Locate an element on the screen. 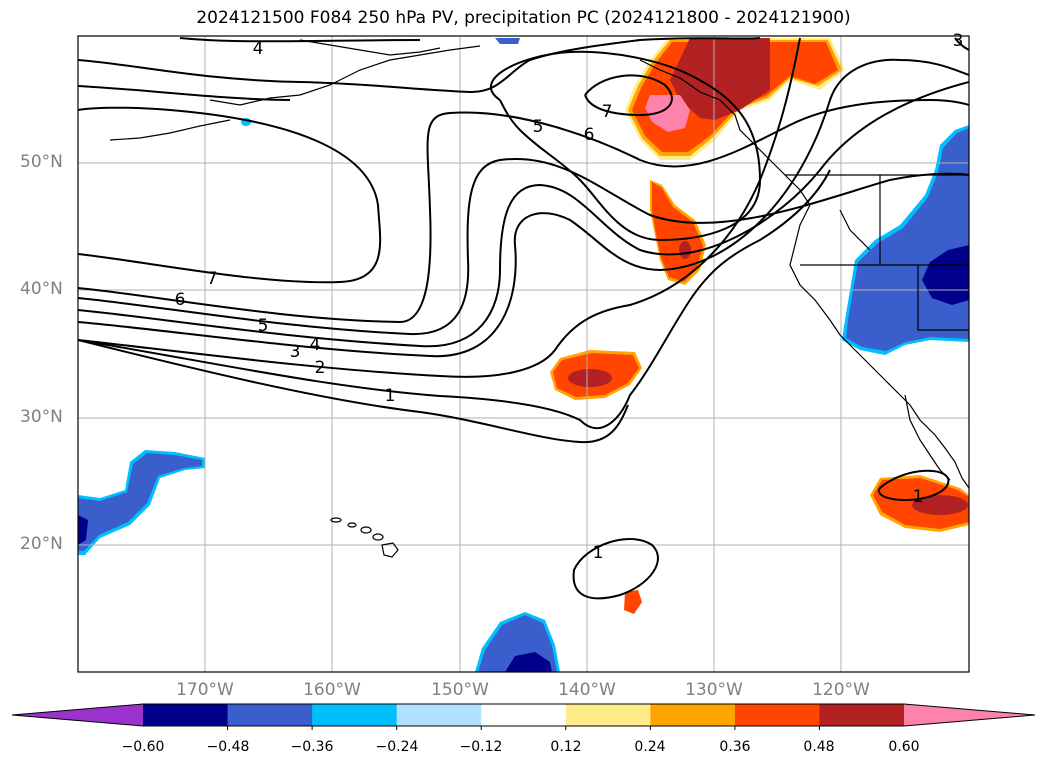 The image size is (1047, 765). colorbar-tick-label: −0.24 is located at coordinates (397, 747).